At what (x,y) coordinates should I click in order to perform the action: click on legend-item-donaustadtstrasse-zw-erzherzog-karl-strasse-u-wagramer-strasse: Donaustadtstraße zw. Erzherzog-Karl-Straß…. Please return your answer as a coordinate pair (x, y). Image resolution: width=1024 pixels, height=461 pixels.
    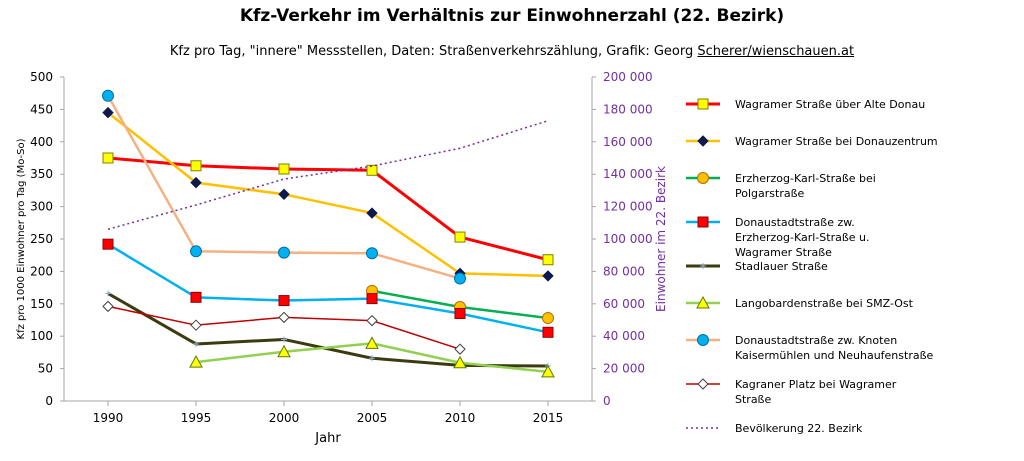
    Looking at the image, I should click on (778, 237).